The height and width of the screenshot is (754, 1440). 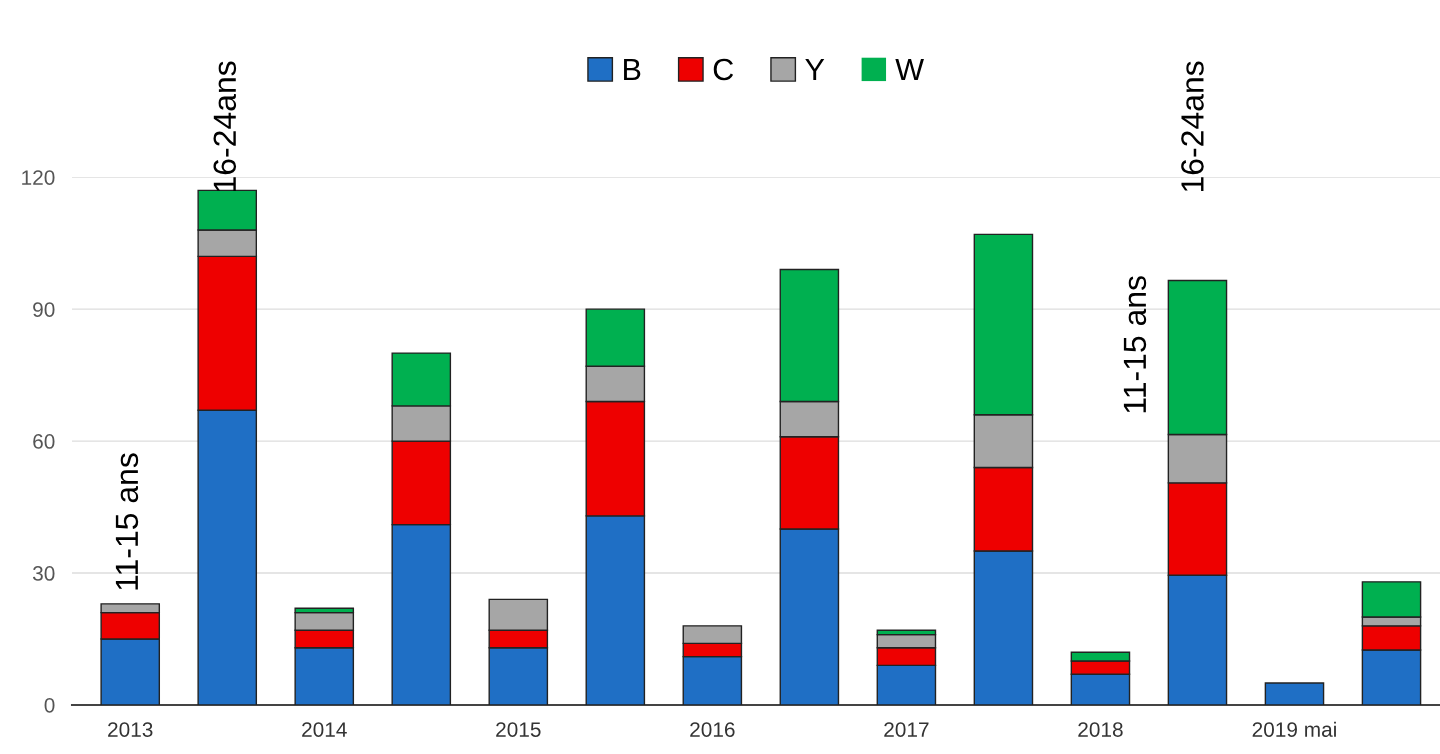 I want to click on legend-label: W, so click(x=909, y=69).